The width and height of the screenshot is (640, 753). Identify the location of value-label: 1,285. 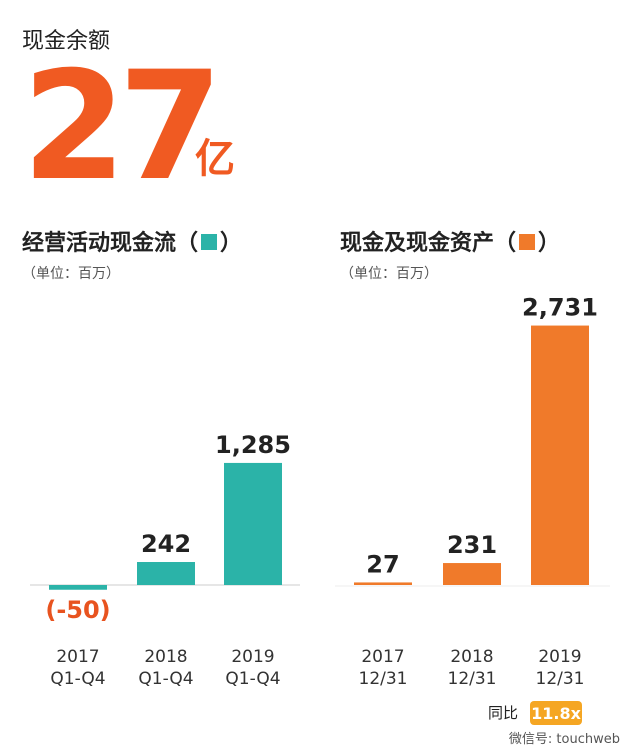
(253, 445).